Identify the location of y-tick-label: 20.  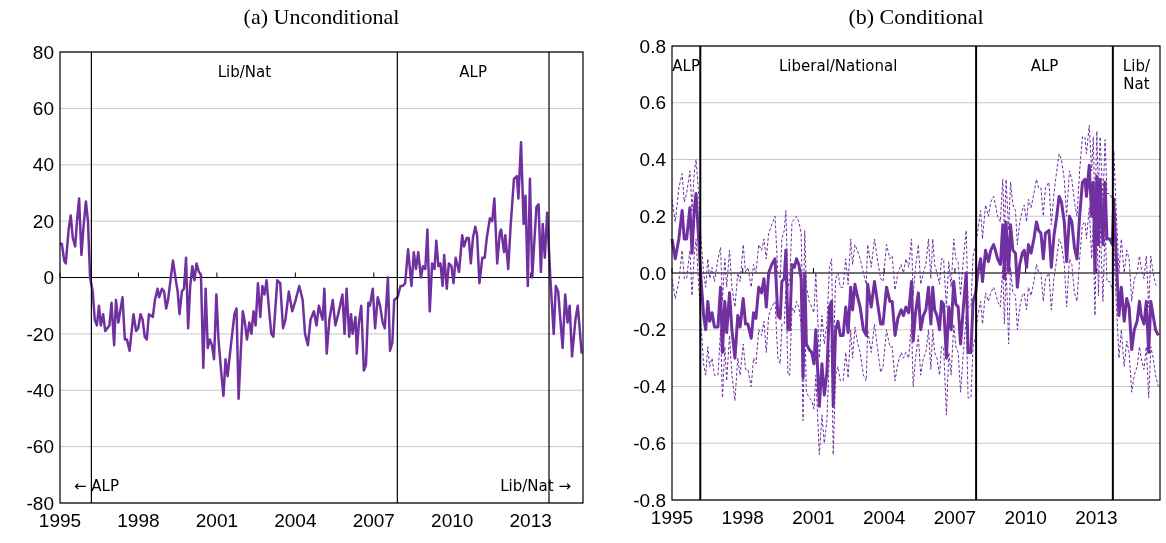
(43, 221).